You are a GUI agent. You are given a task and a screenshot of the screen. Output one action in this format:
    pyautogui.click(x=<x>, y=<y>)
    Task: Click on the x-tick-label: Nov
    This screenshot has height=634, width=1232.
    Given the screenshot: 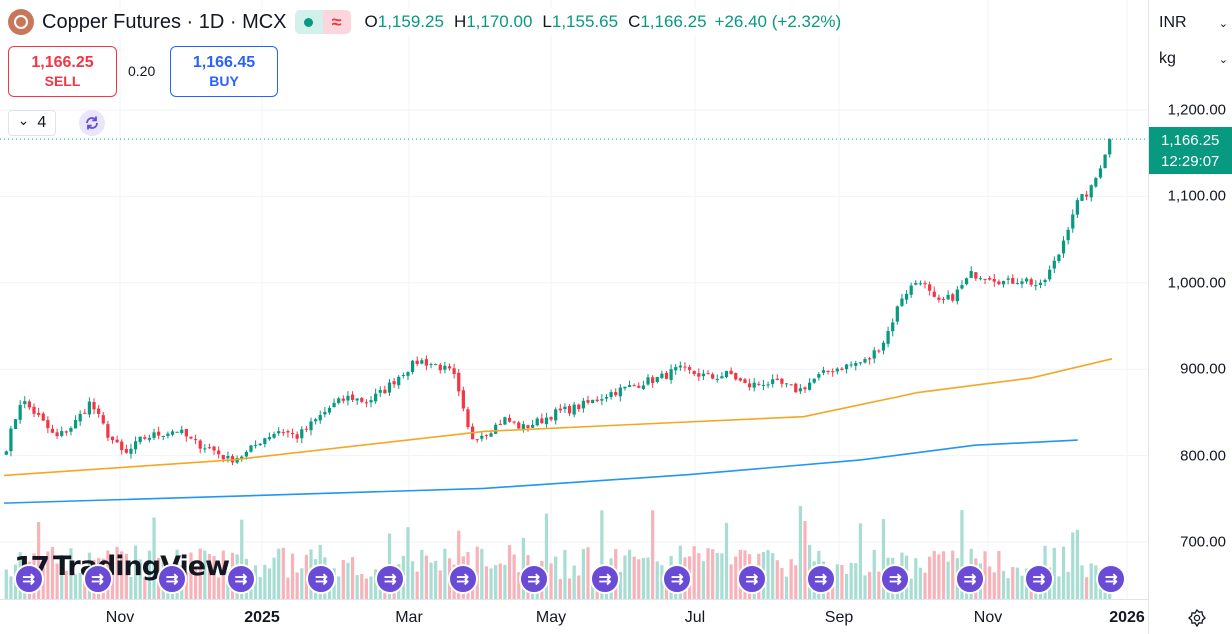 What is the action you would take?
    pyautogui.click(x=120, y=617)
    